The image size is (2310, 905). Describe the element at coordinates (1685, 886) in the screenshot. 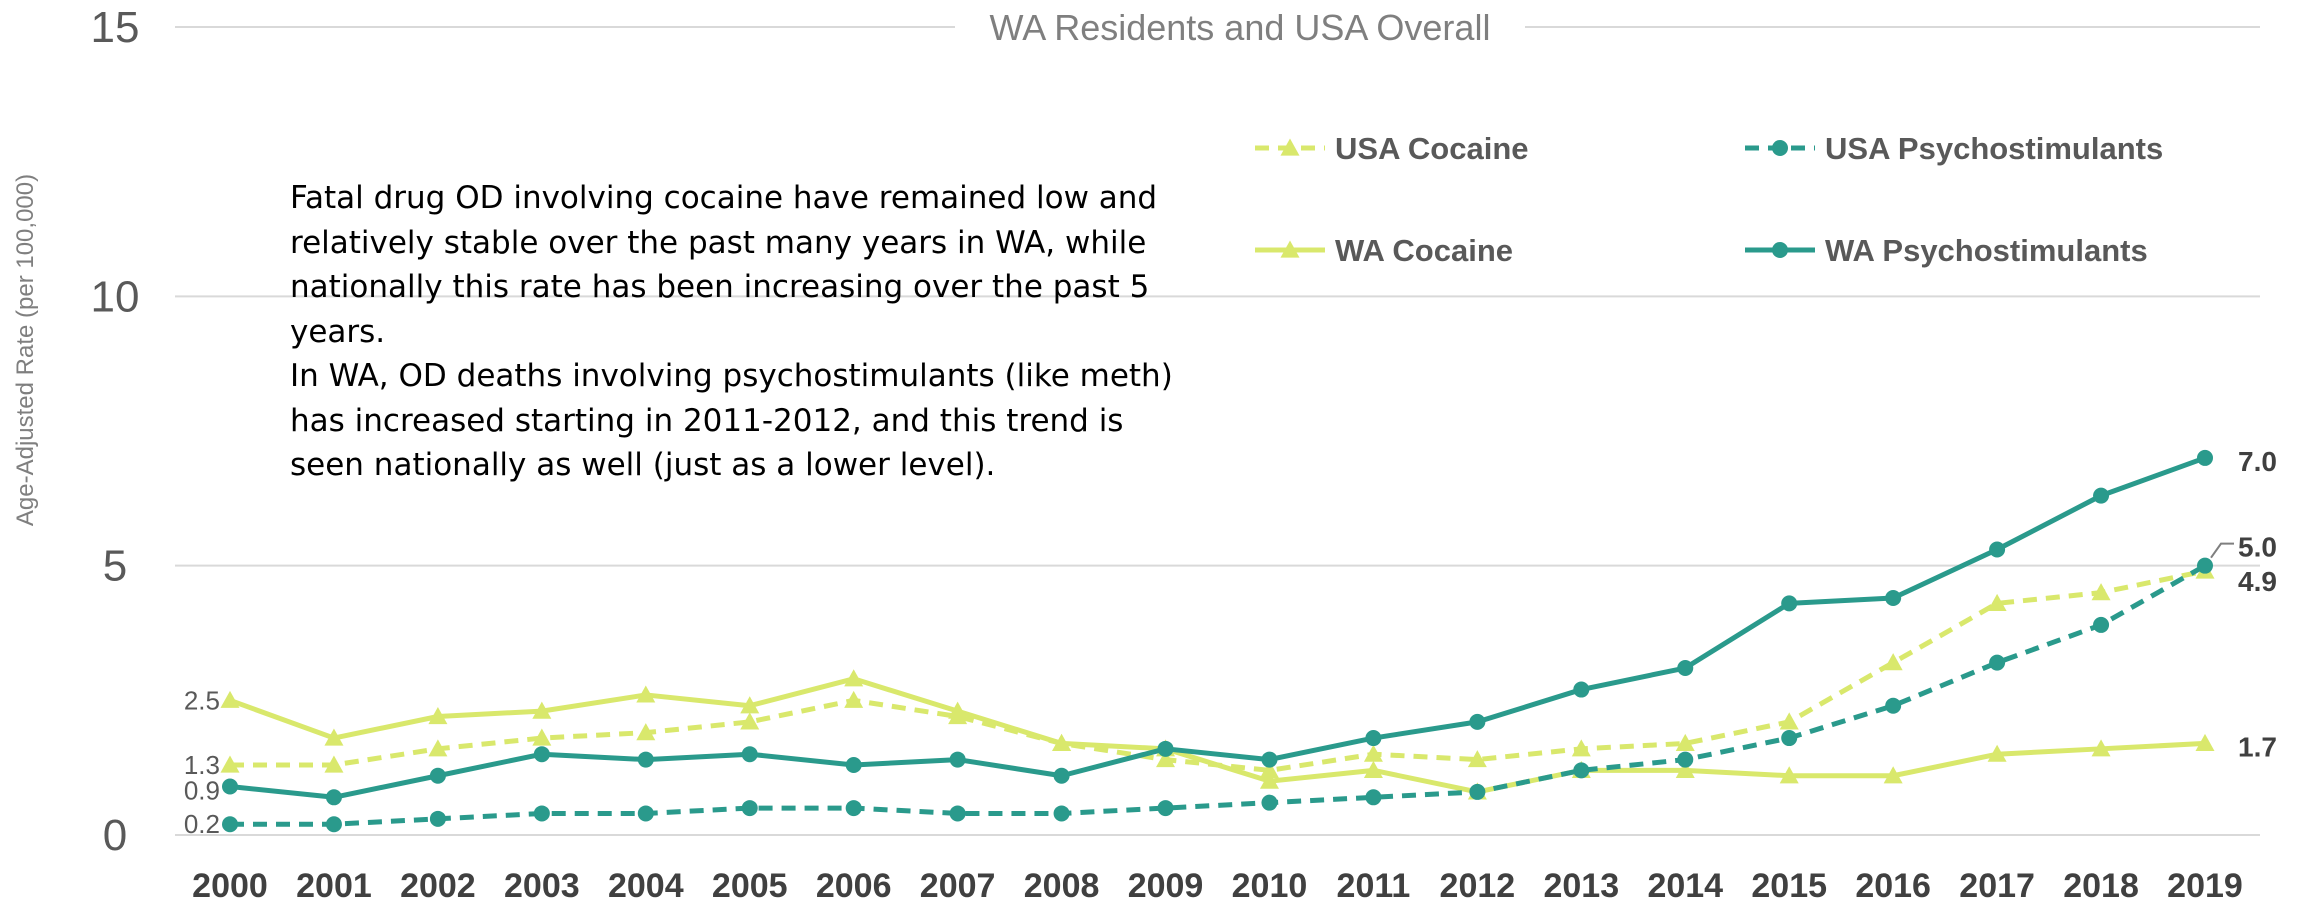

I see `x-tick-label: 2014` at that location.